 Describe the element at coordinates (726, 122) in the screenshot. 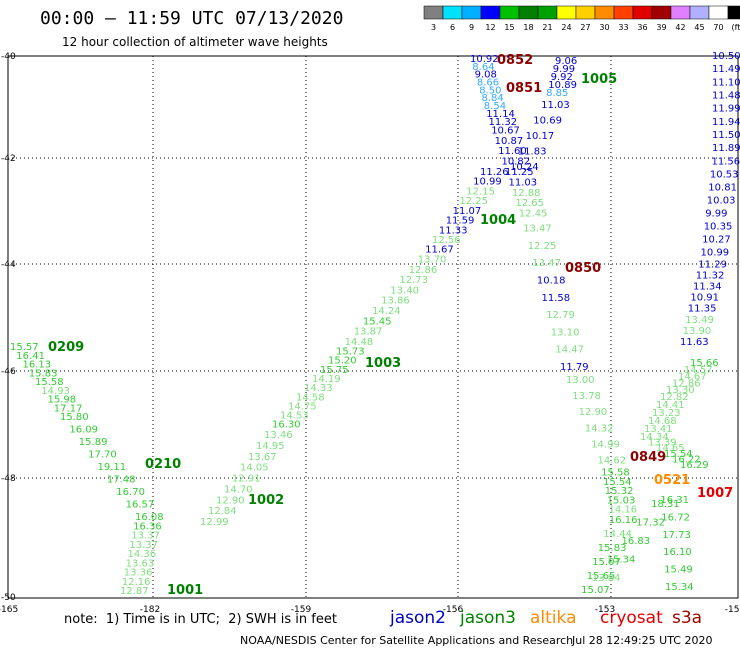

I see `wave-height-value: 11.94` at that location.